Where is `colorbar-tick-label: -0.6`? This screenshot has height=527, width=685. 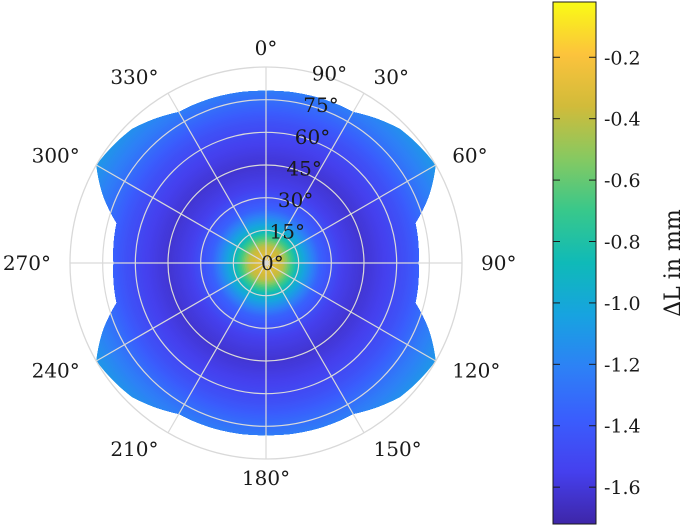 colorbar-tick-label: -0.6 is located at coordinates (622, 181).